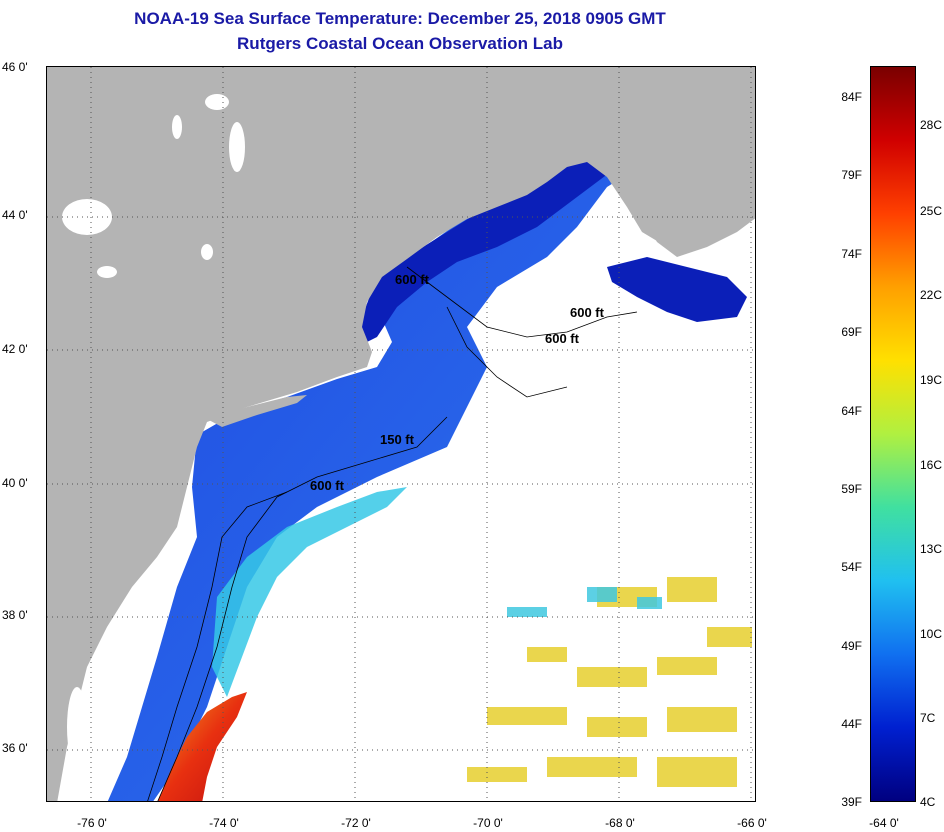 Image resolution: width=944 pixels, height=832 pixels. Describe the element at coordinates (928, 802) in the screenshot. I see `colorbar-c-4: 4C` at that location.